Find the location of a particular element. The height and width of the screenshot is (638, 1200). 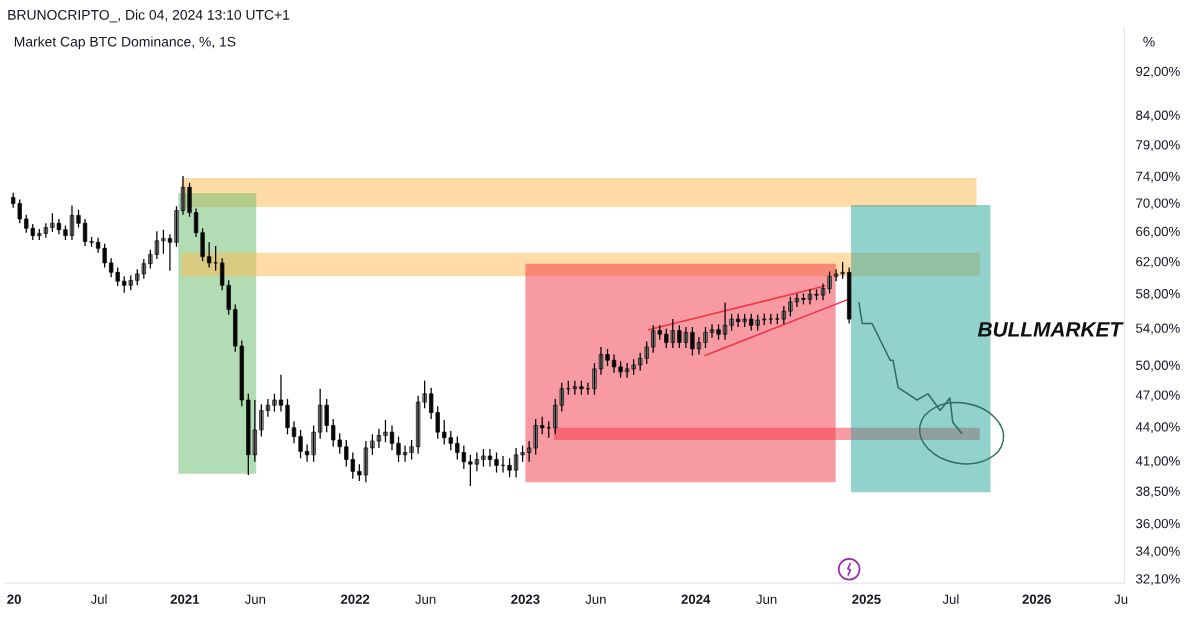

x-tick-label: 20 is located at coordinates (14, 599).